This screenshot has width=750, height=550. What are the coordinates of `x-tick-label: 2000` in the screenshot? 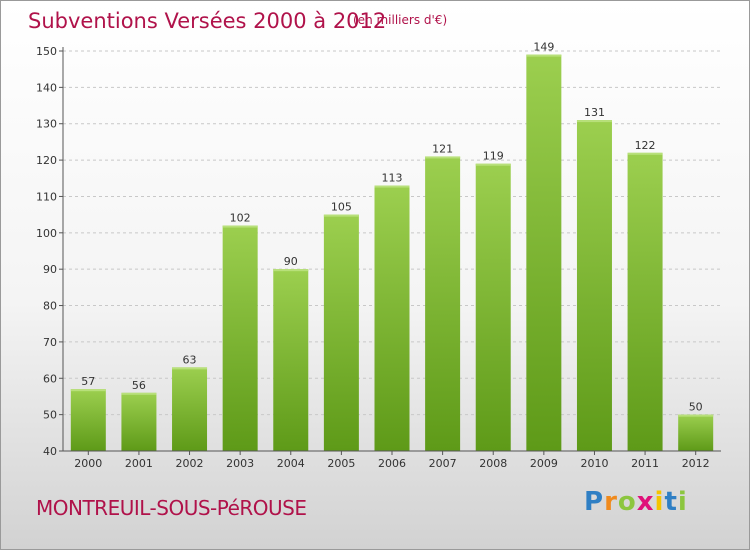 It's located at (88, 463).